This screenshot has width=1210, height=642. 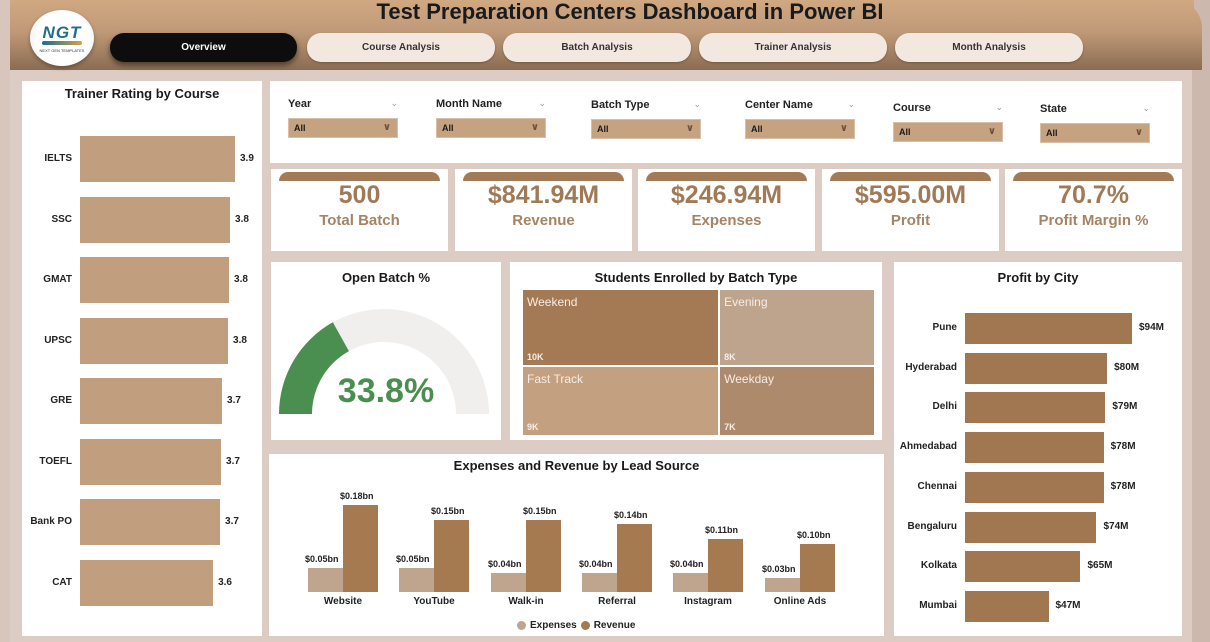 I want to click on tab-course-analysis: Course Analysis, so click(x=401, y=47).